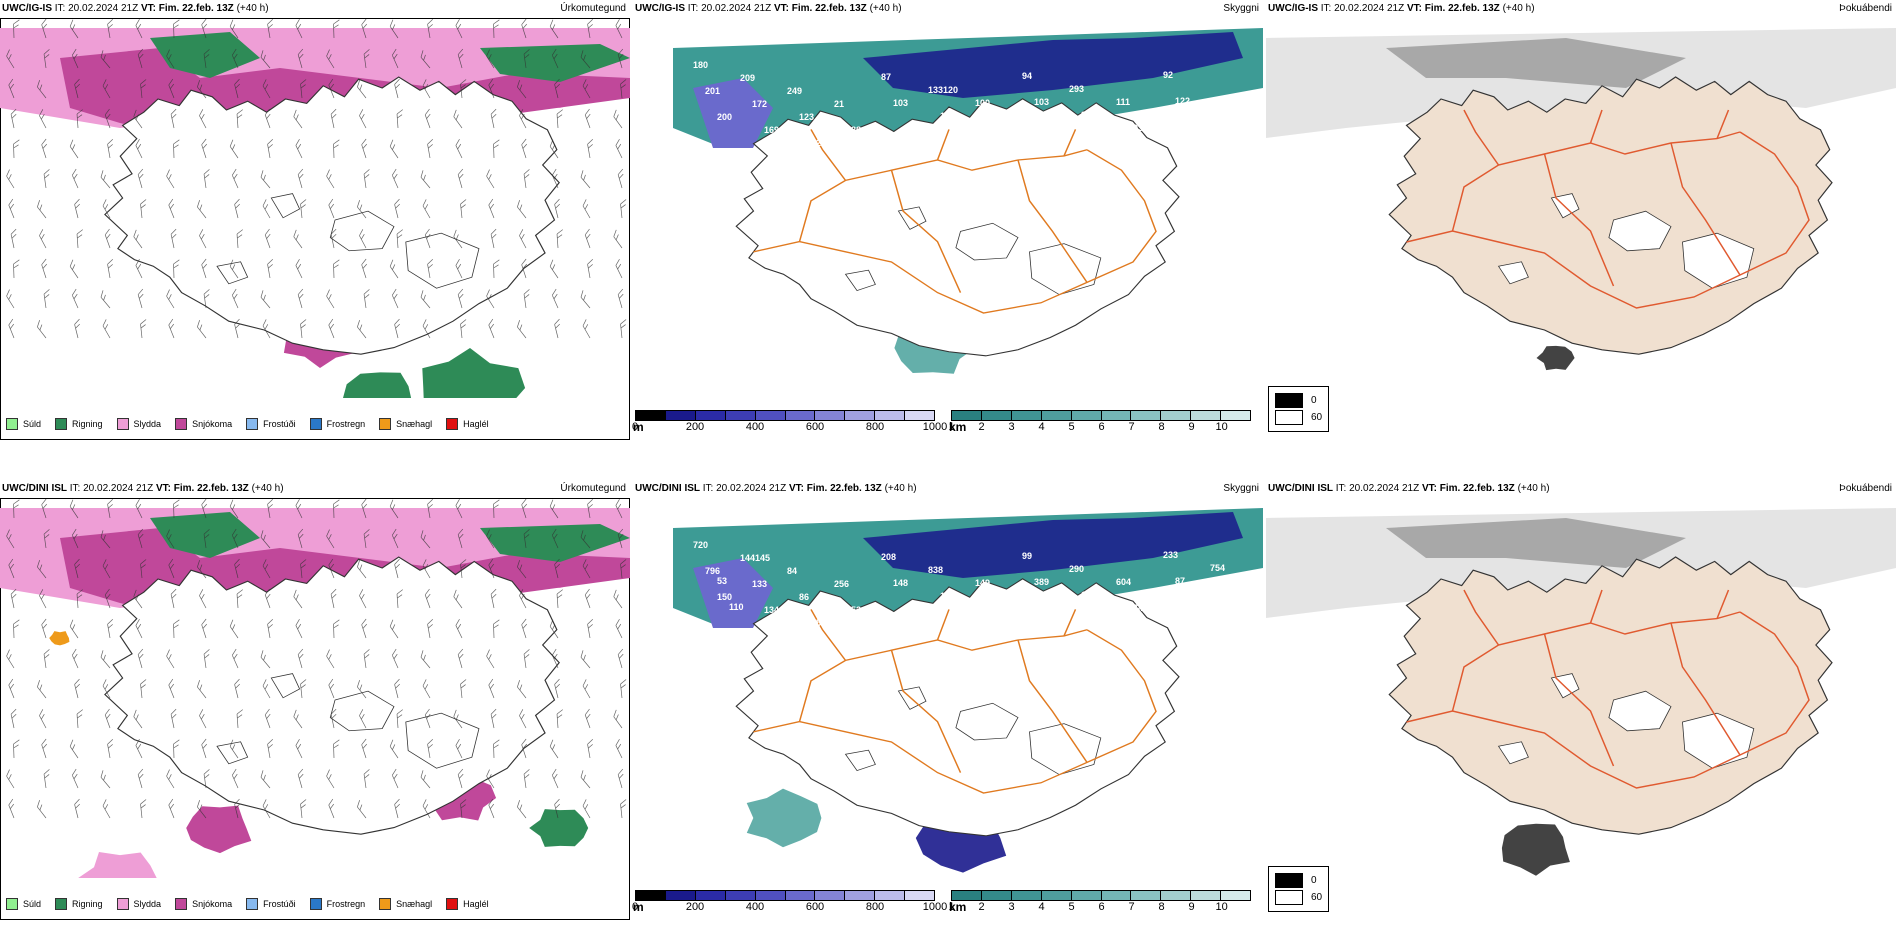  What do you see at coordinates (839, 104) in the screenshot?
I see `visibility-value-label: 21` at bounding box center [839, 104].